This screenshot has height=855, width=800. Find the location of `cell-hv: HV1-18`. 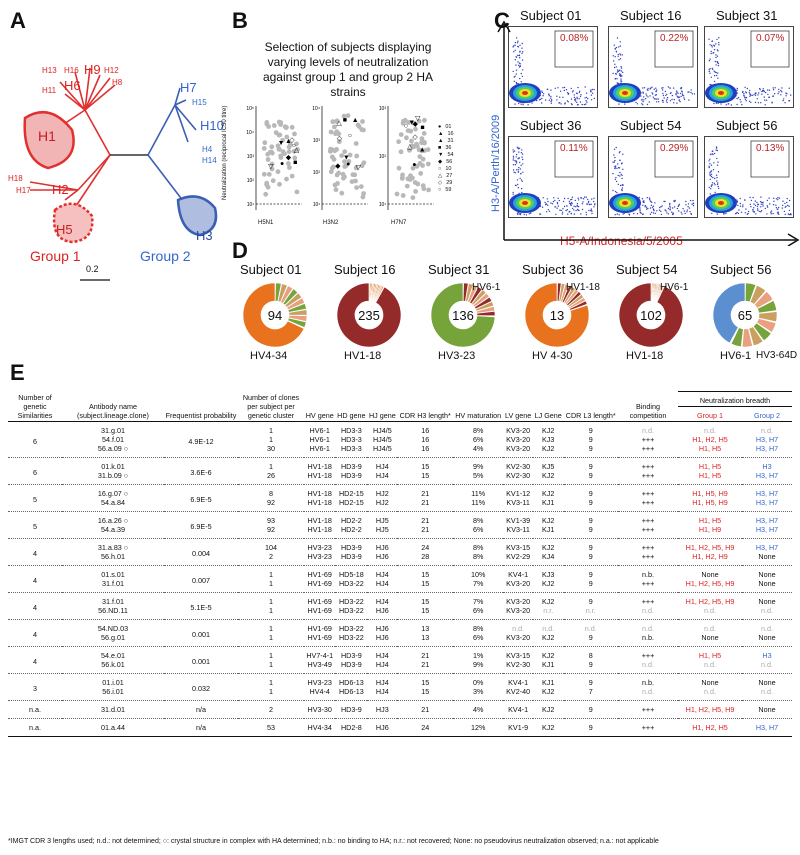

cell-hv: HV1-18 is located at coordinates (320, 517).